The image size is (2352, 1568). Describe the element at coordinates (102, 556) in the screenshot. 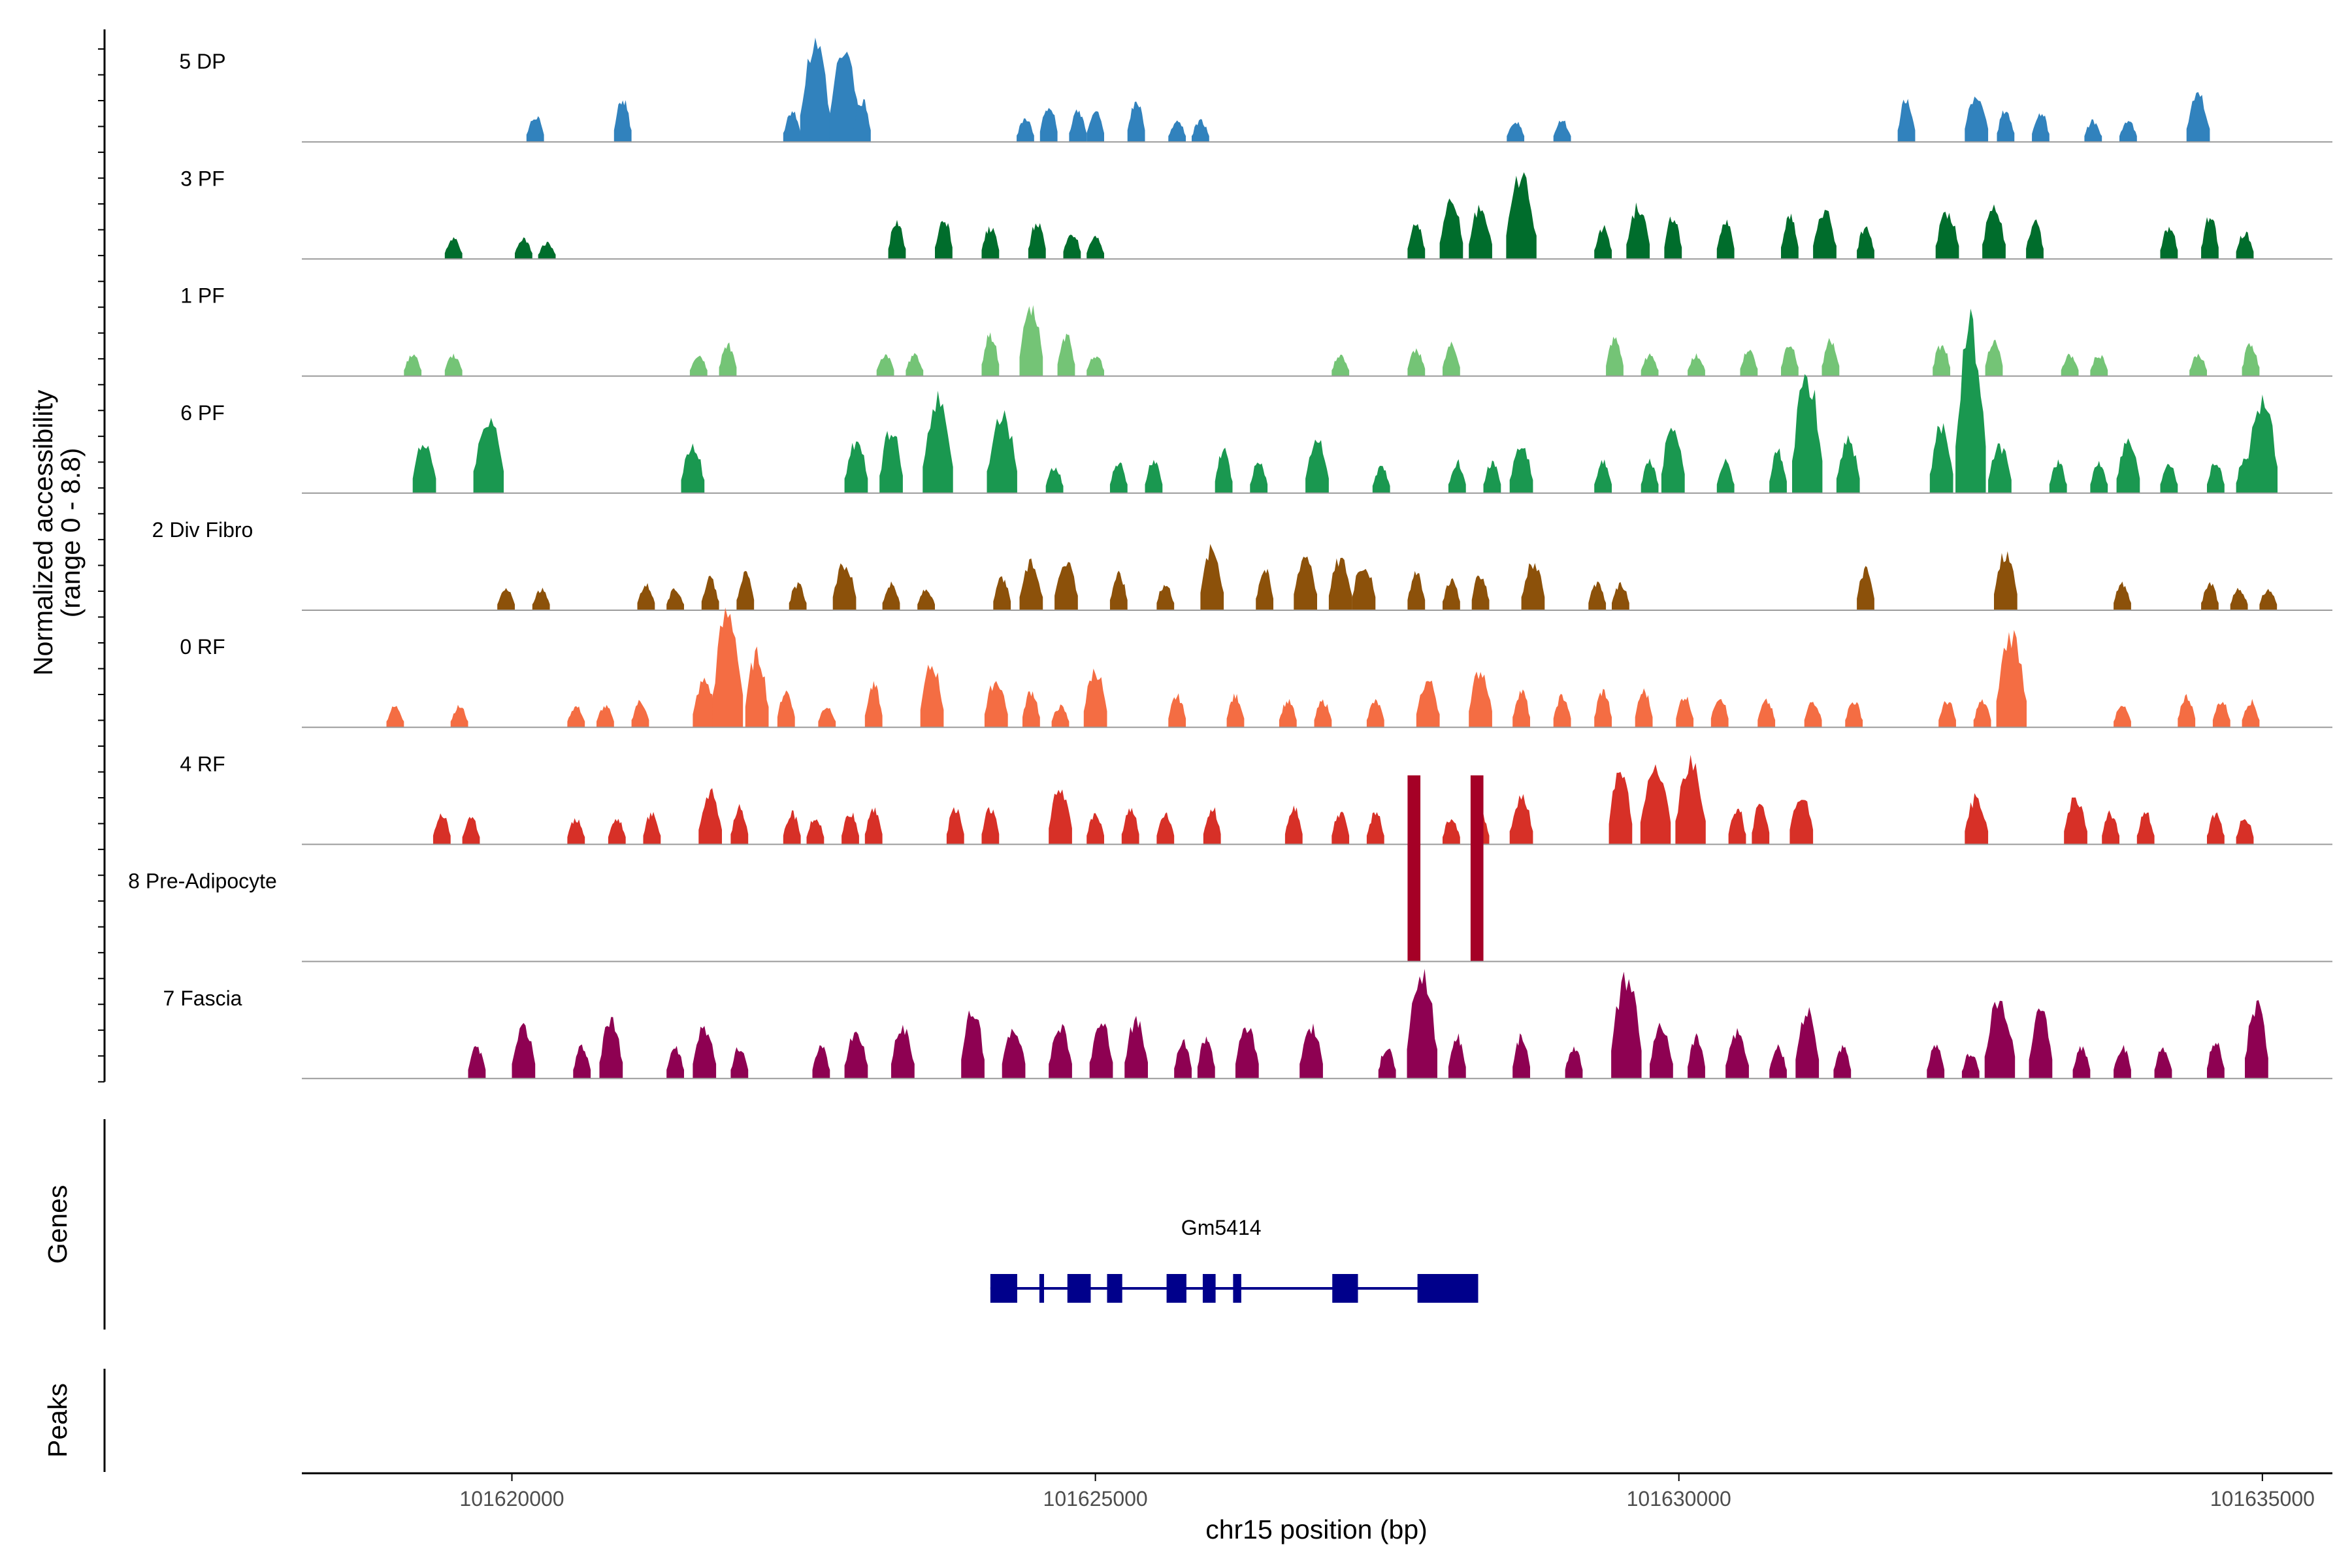

I see `coverage-y-axis` at that location.